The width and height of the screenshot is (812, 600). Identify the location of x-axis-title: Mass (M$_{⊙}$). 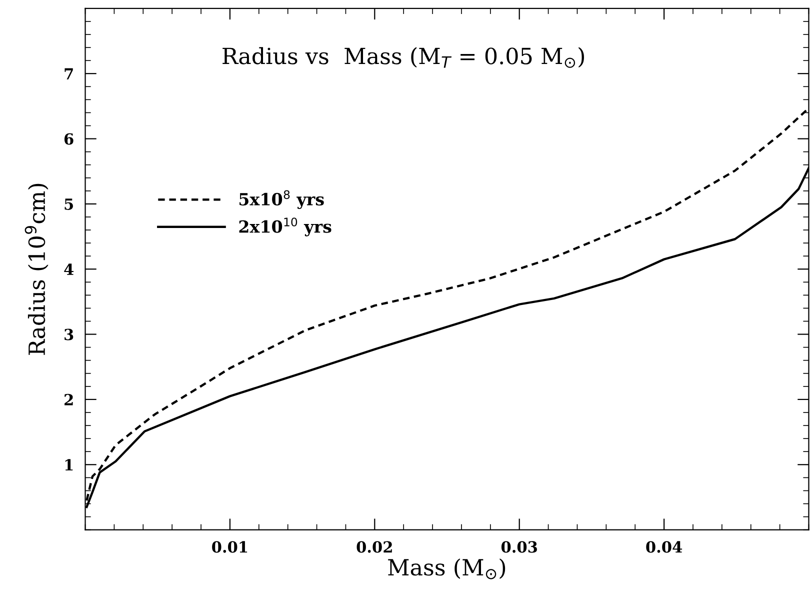
(447, 569).